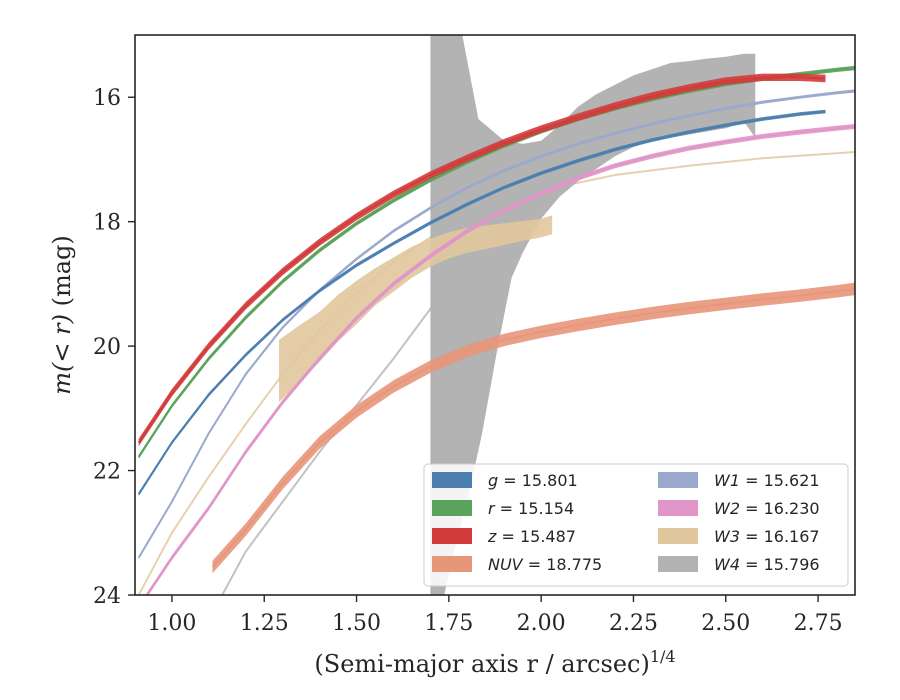 Image resolution: width=900 pixels, height=700 pixels. Describe the element at coordinates (533, 480) in the screenshot. I see `legend-label-g: g = 15.801` at that location.